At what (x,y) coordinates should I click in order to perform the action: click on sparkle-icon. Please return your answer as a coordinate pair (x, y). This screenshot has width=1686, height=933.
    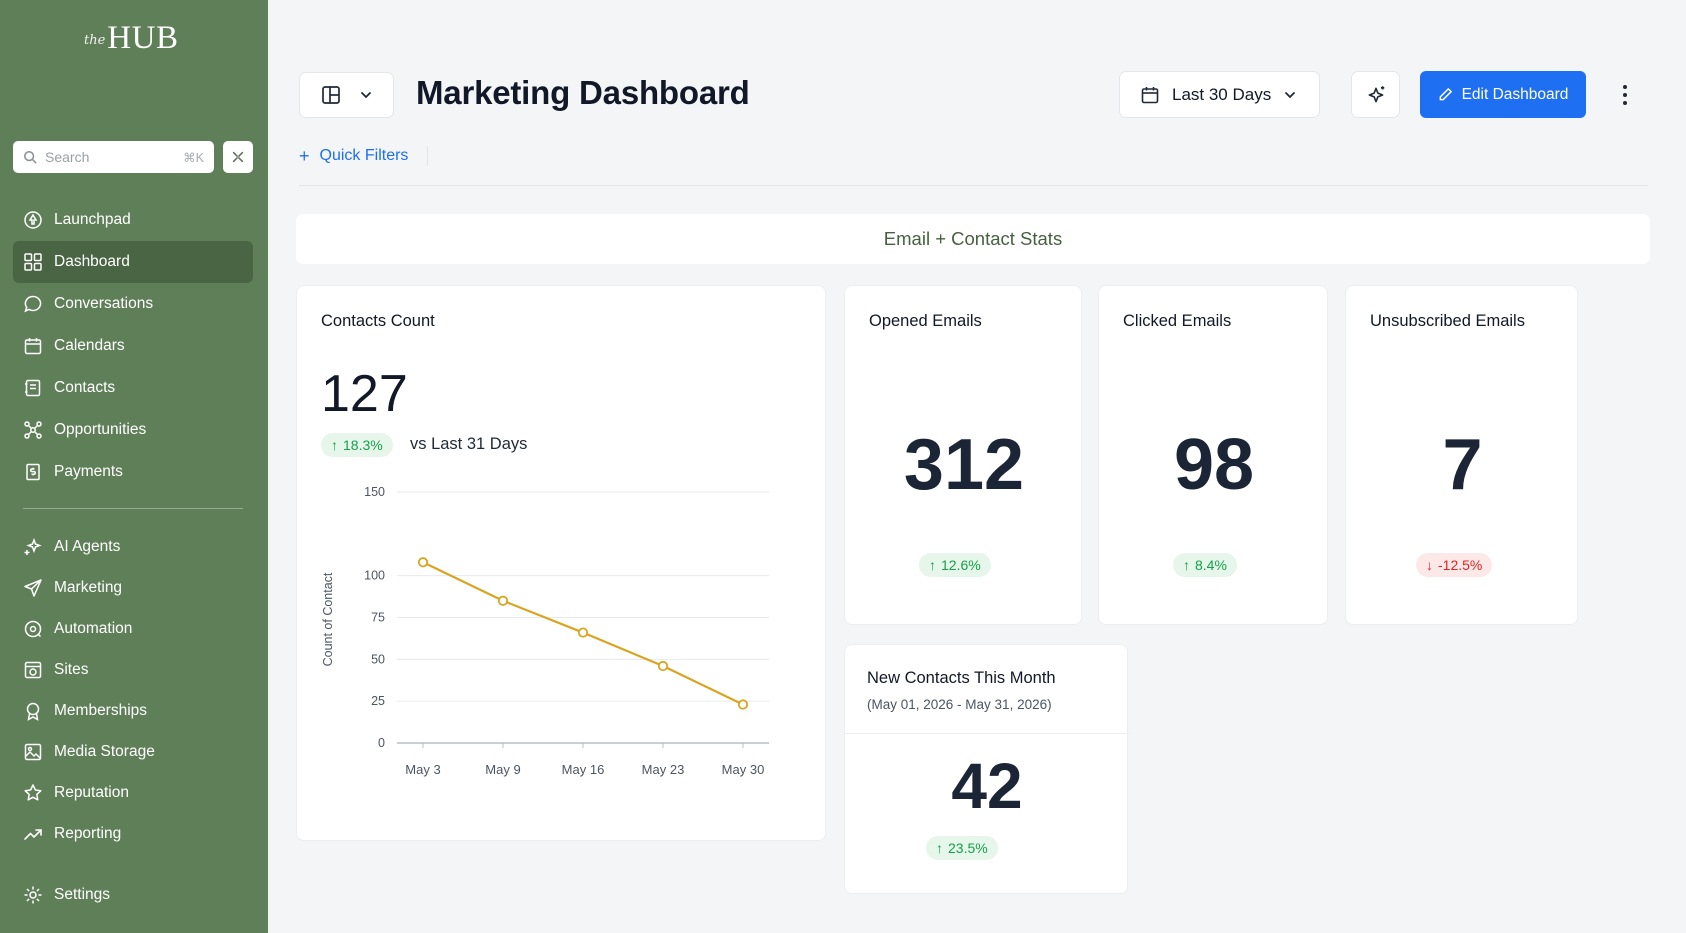
    Looking at the image, I should click on (1376, 93).